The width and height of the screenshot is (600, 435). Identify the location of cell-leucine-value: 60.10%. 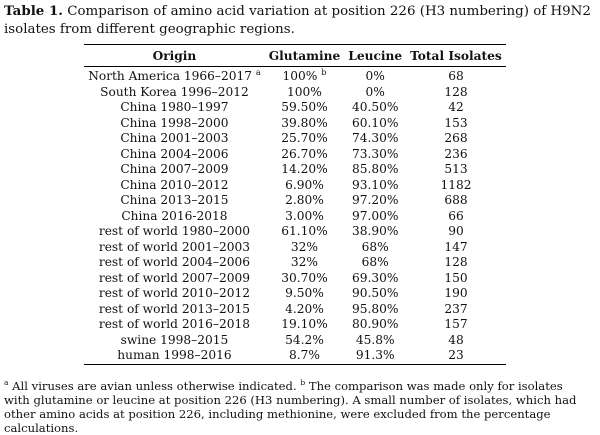
(375, 122).